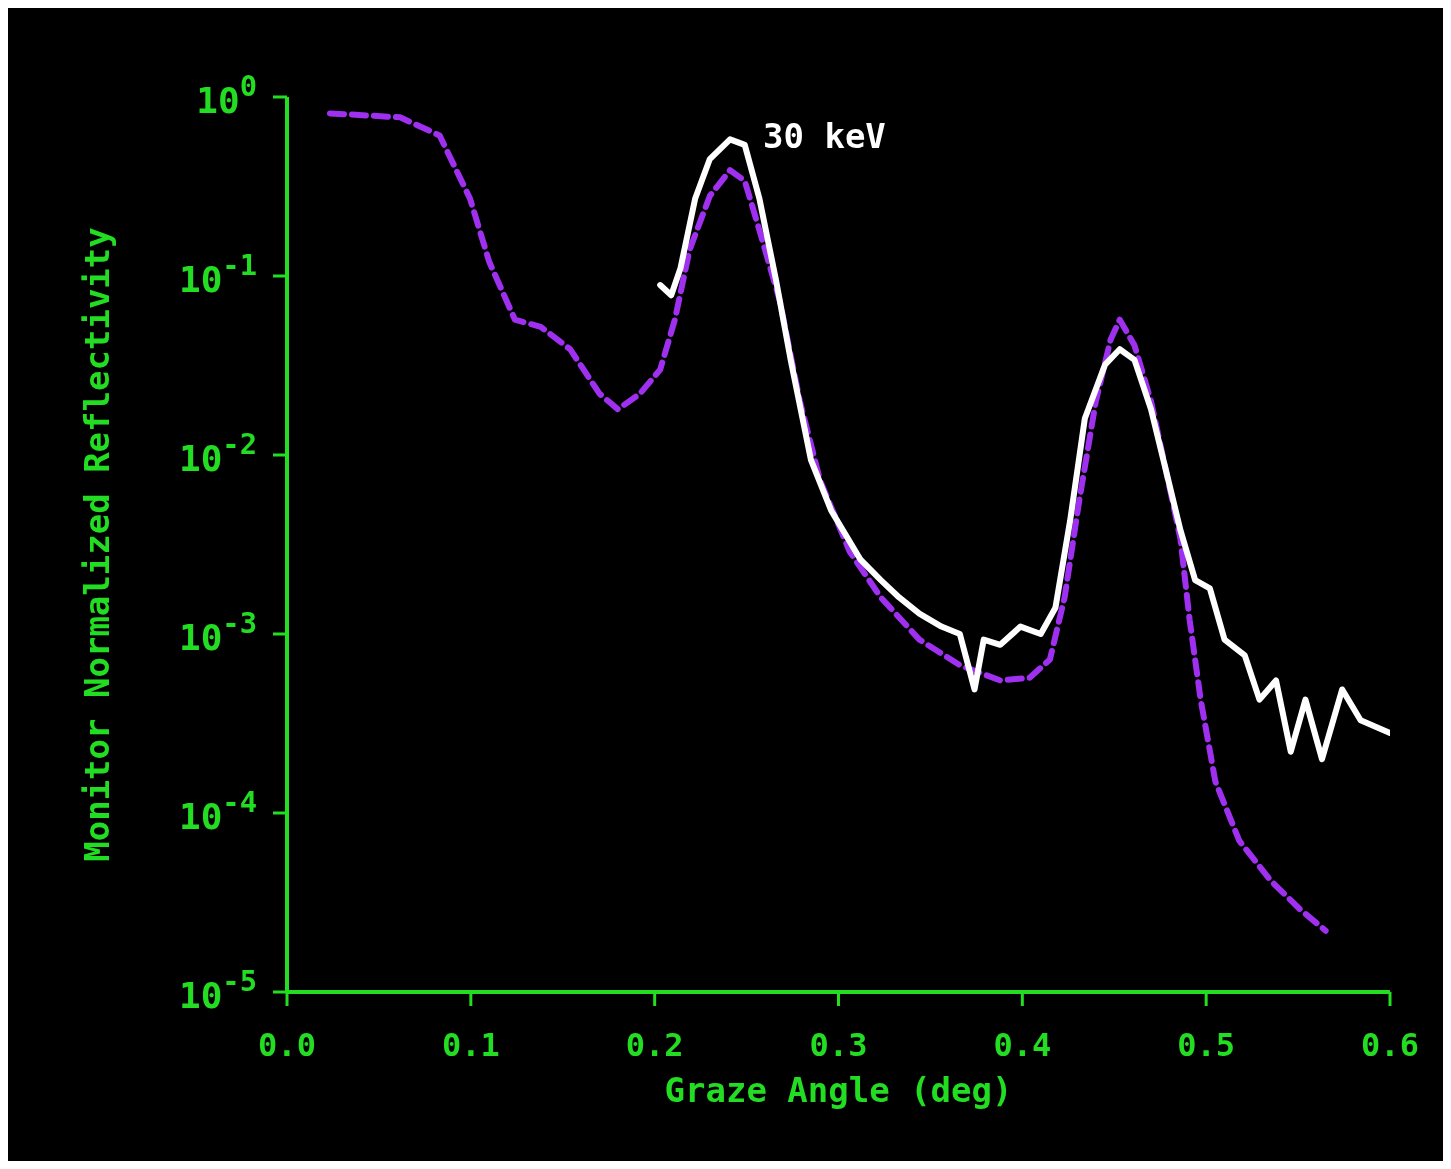 This screenshot has width=1451, height=1169. What do you see at coordinates (1390, 1045) in the screenshot?
I see `x-tick-label: 0.6` at bounding box center [1390, 1045].